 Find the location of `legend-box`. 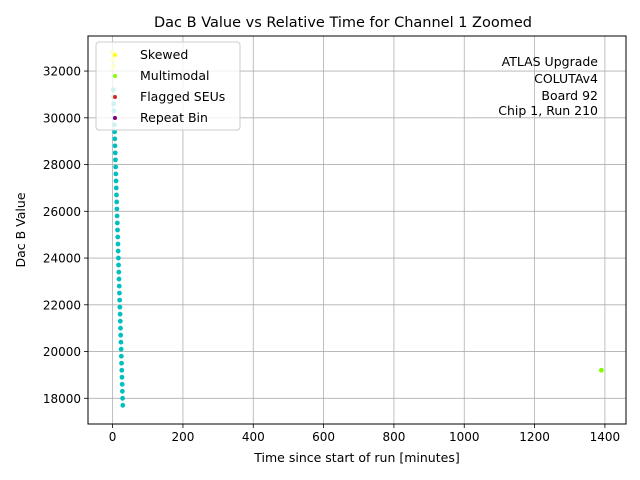

legend-box is located at coordinates (168, 86).